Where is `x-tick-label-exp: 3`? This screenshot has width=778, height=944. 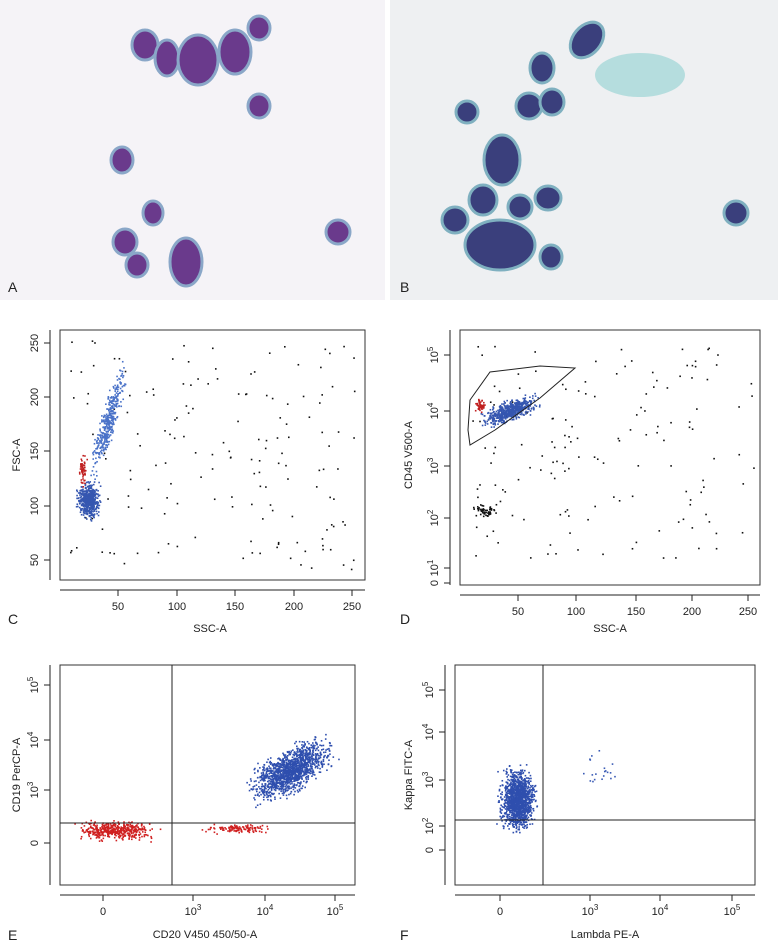
x-tick-label-exp: 3 is located at coordinates (199, 907).